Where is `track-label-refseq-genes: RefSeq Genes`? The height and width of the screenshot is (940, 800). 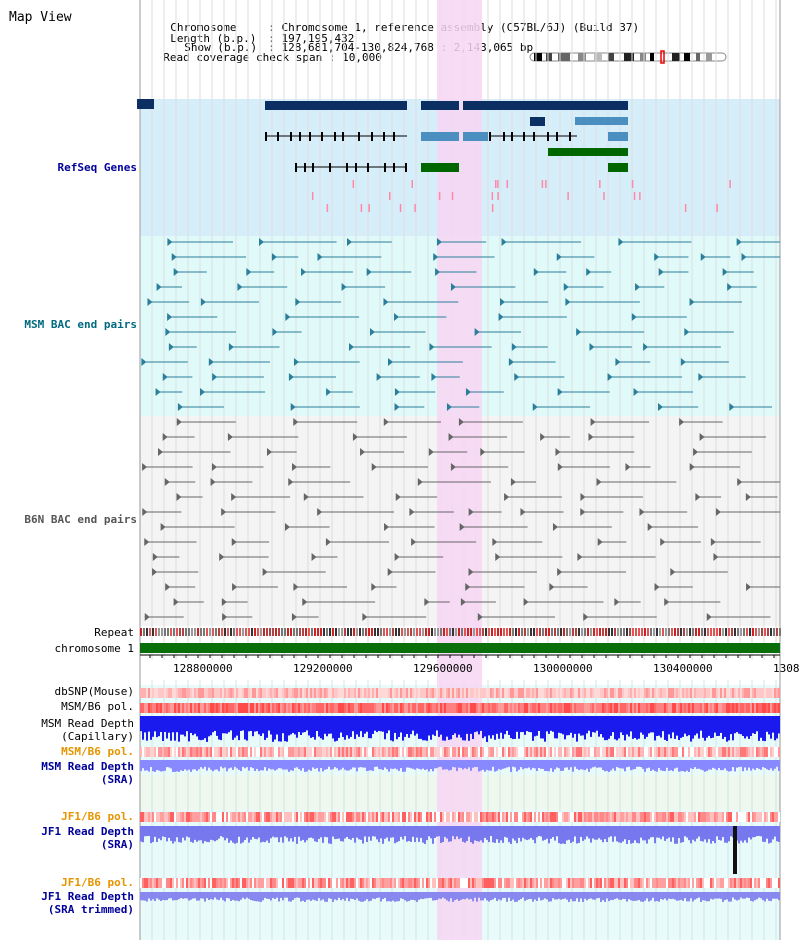 track-label-refseq-genes: RefSeq Genes is located at coordinates (97, 167).